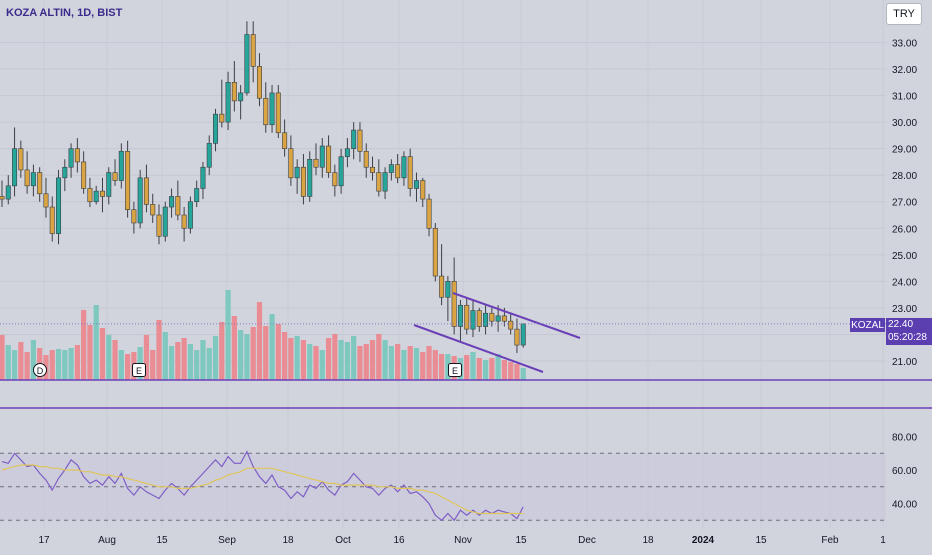 This screenshot has height=555, width=932. Describe the element at coordinates (462, 540) in the screenshot. I see `time-x-axis: 17 Aug 15 Sep 18 Oct 16 Nov 15 Dec 18 2024 15 Feb 1` at that location.